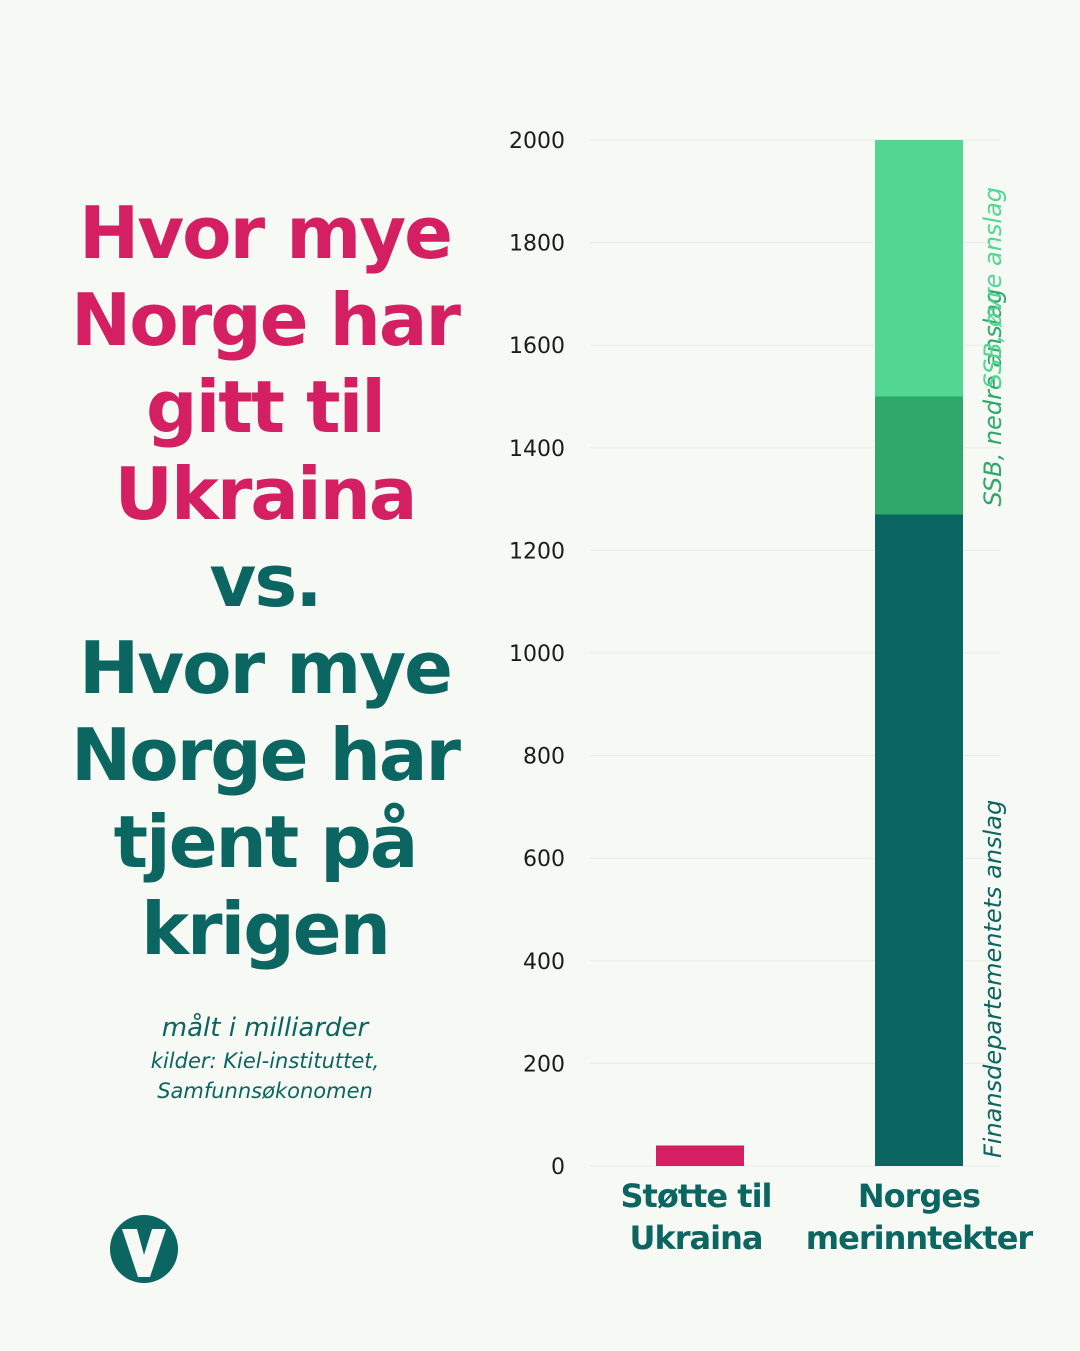 This screenshot has width=1080, height=1351. What do you see at coordinates (265, 1061) in the screenshot?
I see `source-line: kilder: Kiel-instituttet,` at bounding box center [265, 1061].